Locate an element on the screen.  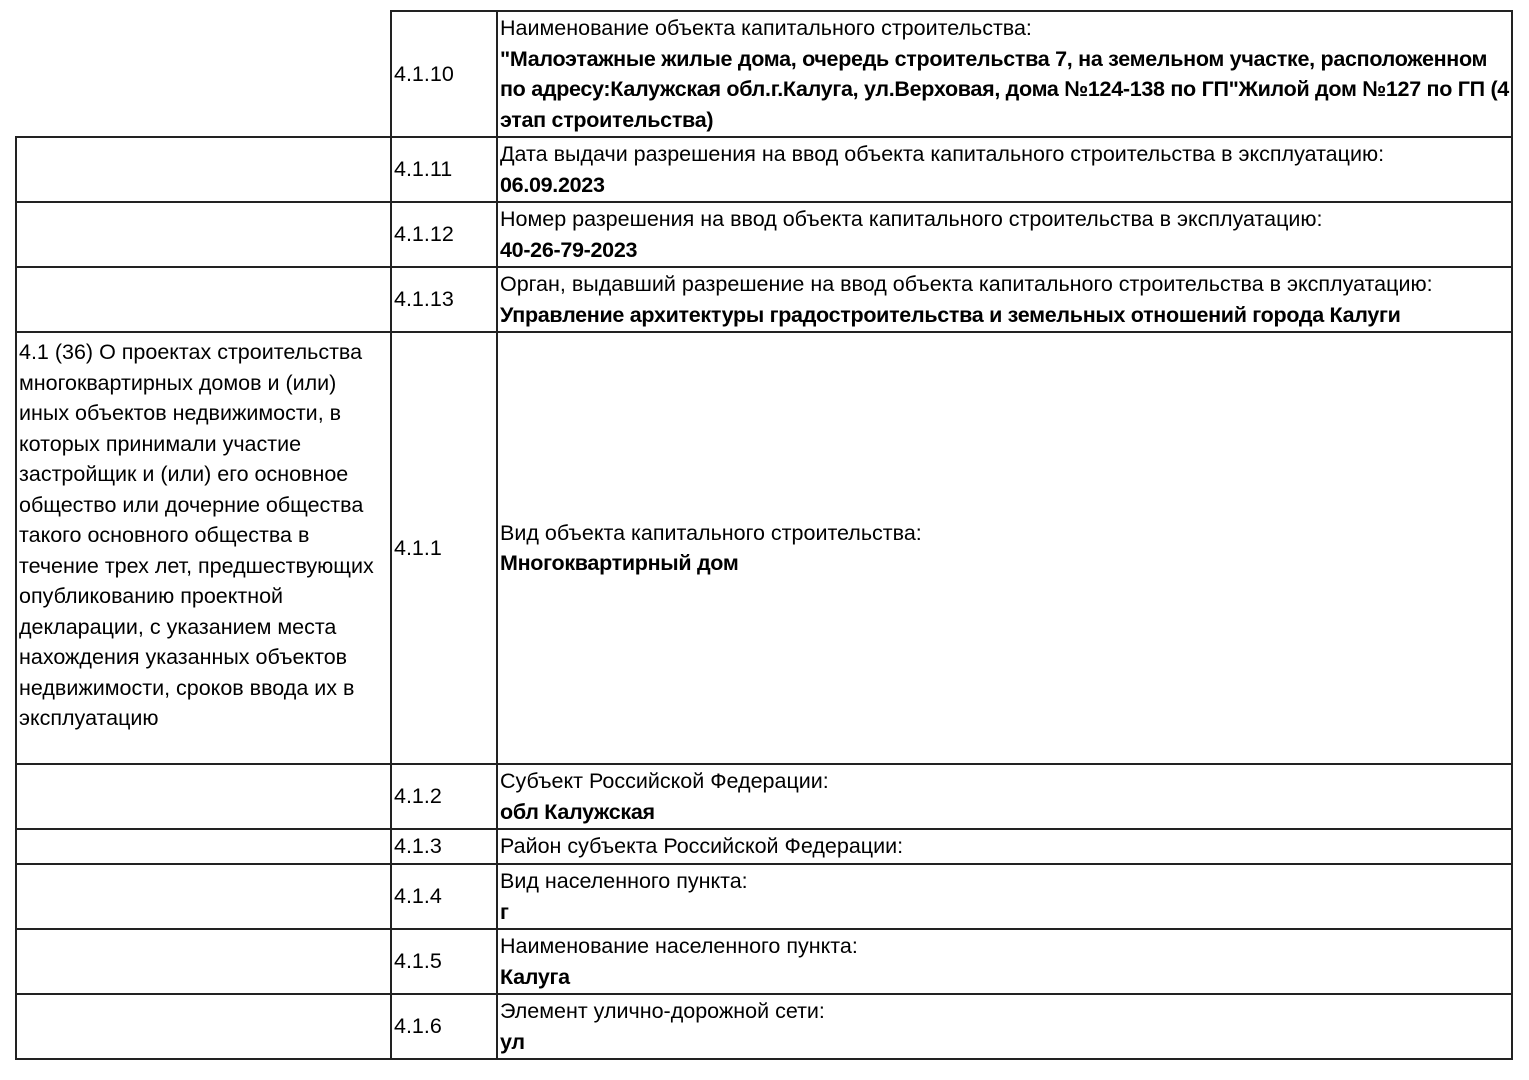
code-cell: 4.1.2 is located at coordinates (444, 796).